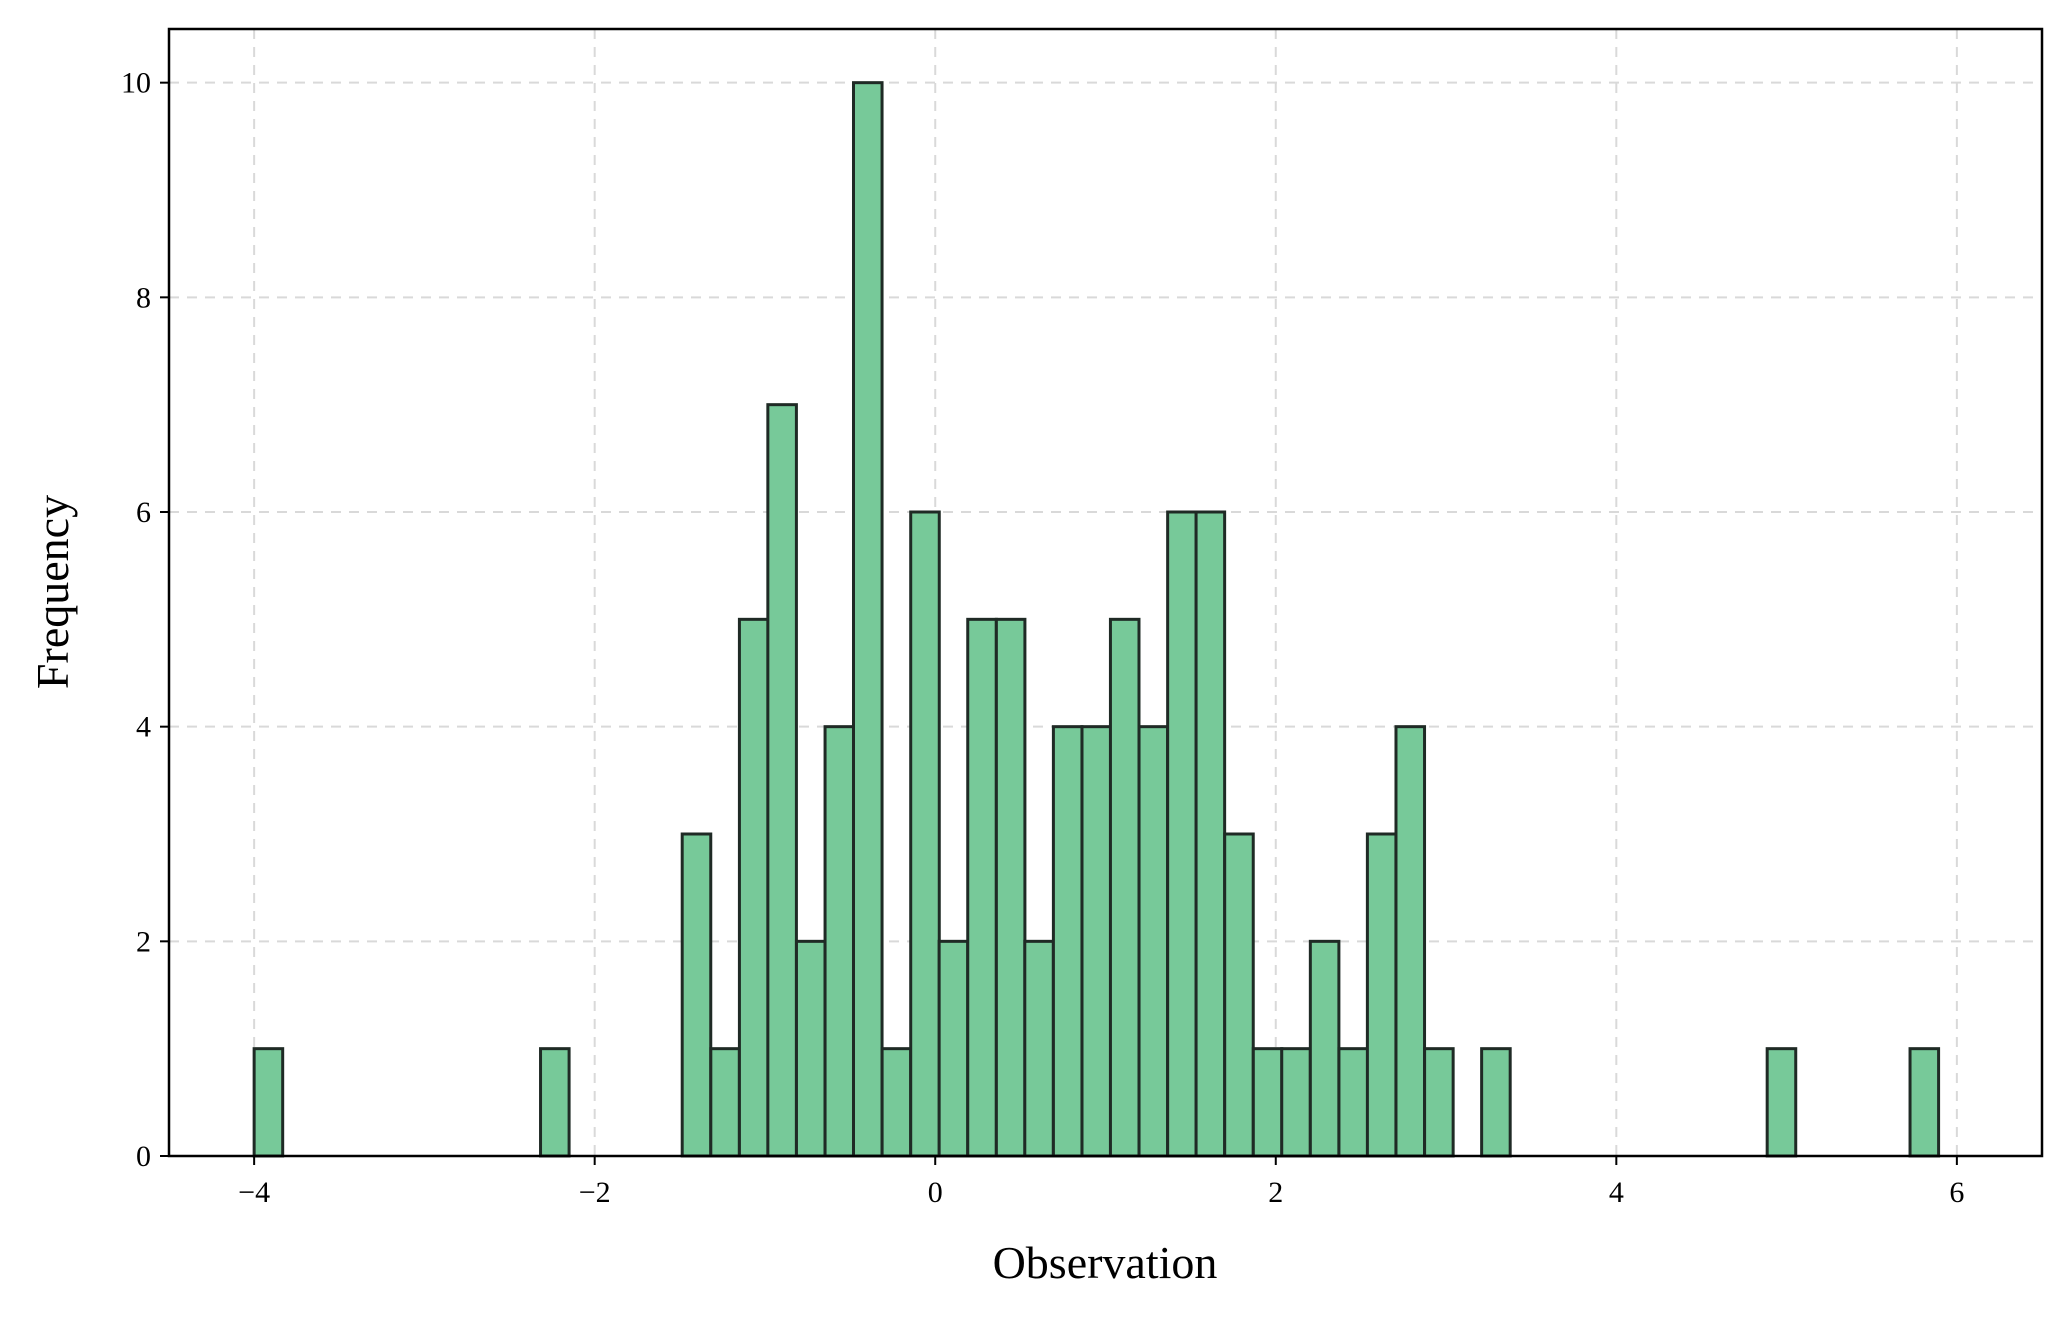 The height and width of the screenshot is (1318, 2069). What do you see at coordinates (595, 1192) in the screenshot?
I see `x-tick-label: −2` at bounding box center [595, 1192].